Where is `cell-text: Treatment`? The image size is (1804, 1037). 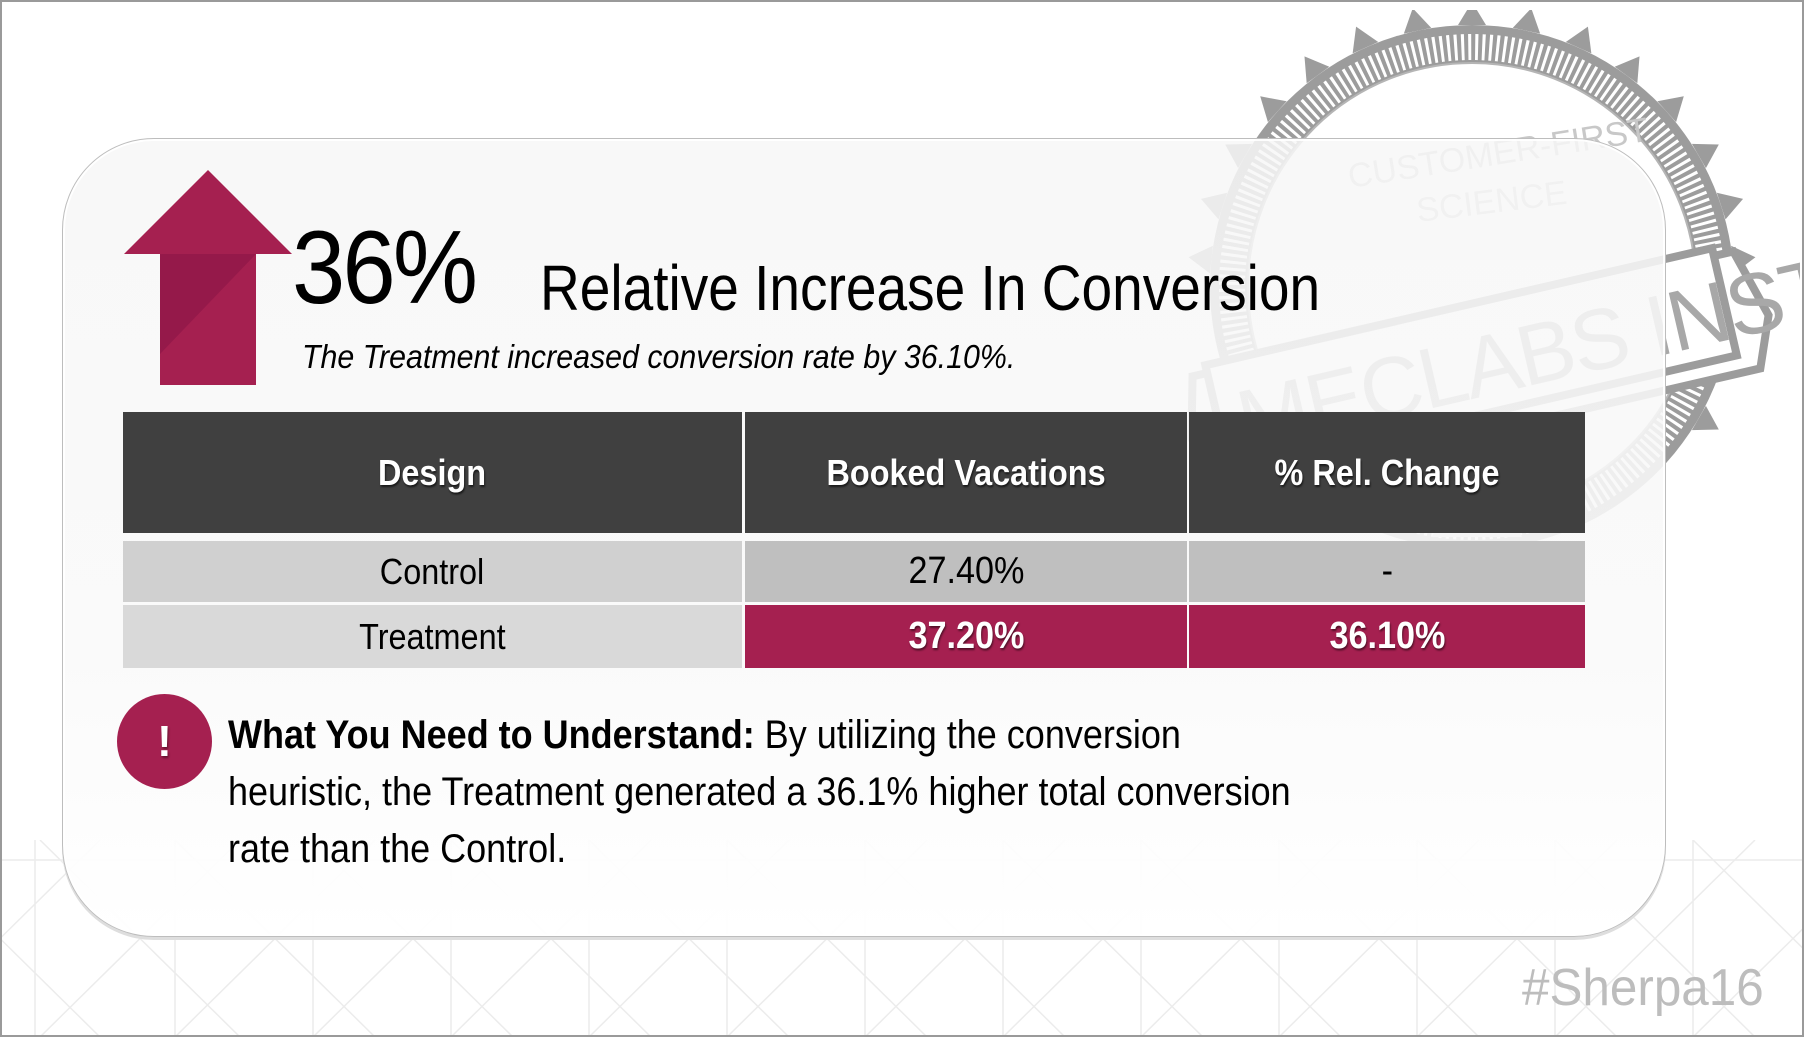
cell-text: Treatment is located at coordinates (432, 636).